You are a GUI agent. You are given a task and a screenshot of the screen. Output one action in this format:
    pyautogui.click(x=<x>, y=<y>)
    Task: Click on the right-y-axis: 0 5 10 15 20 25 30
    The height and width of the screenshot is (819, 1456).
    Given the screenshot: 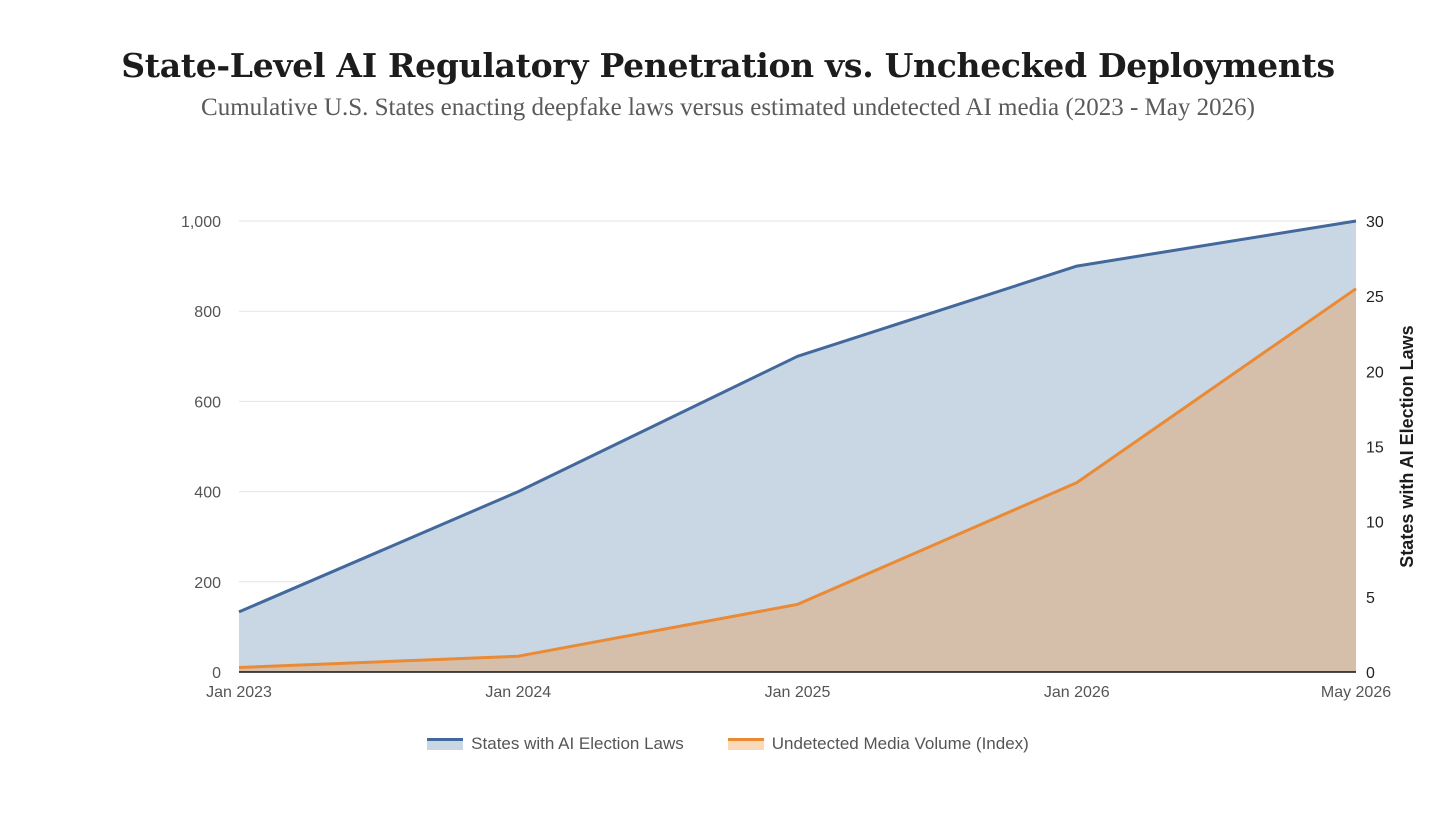 What is the action you would take?
    pyautogui.click(x=1375, y=448)
    